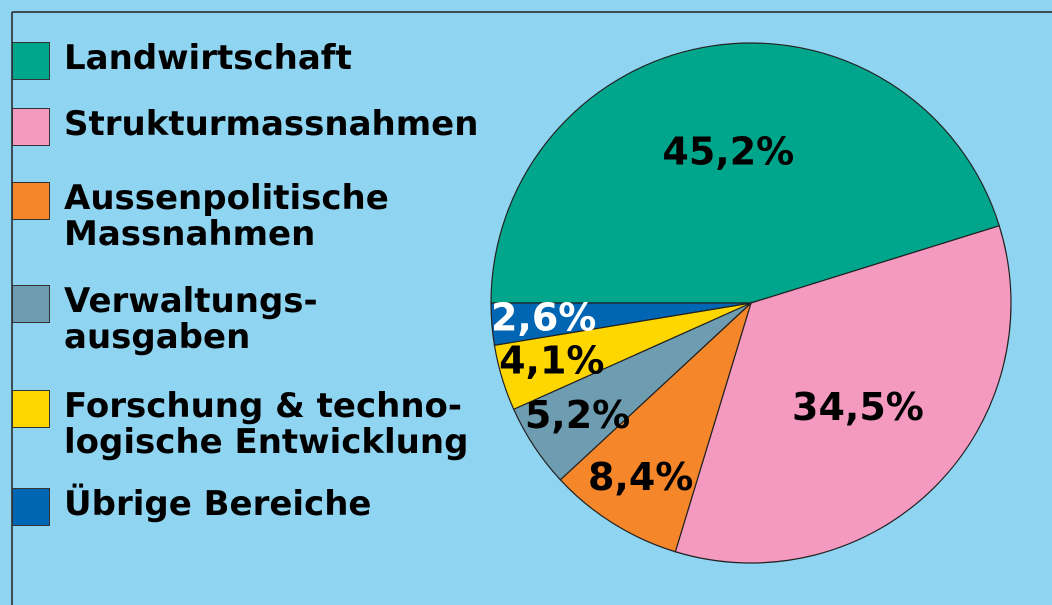  What do you see at coordinates (640, 477) in the screenshot?
I see `data-label: 8,4%` at bounding box center [640, 477].